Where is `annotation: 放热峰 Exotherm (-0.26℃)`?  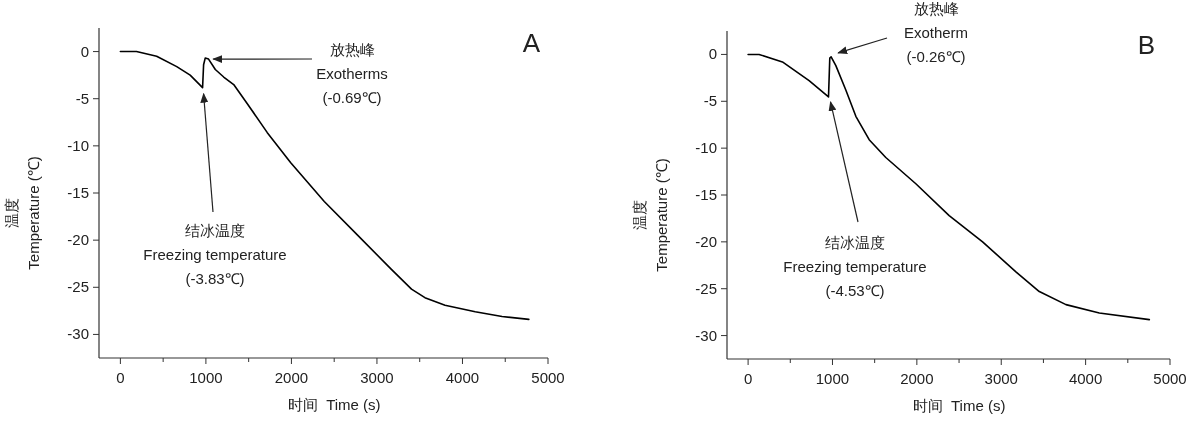 annotation: 放热峰 Exotherm (-0.26℃) is located at coordinates (936, 32).